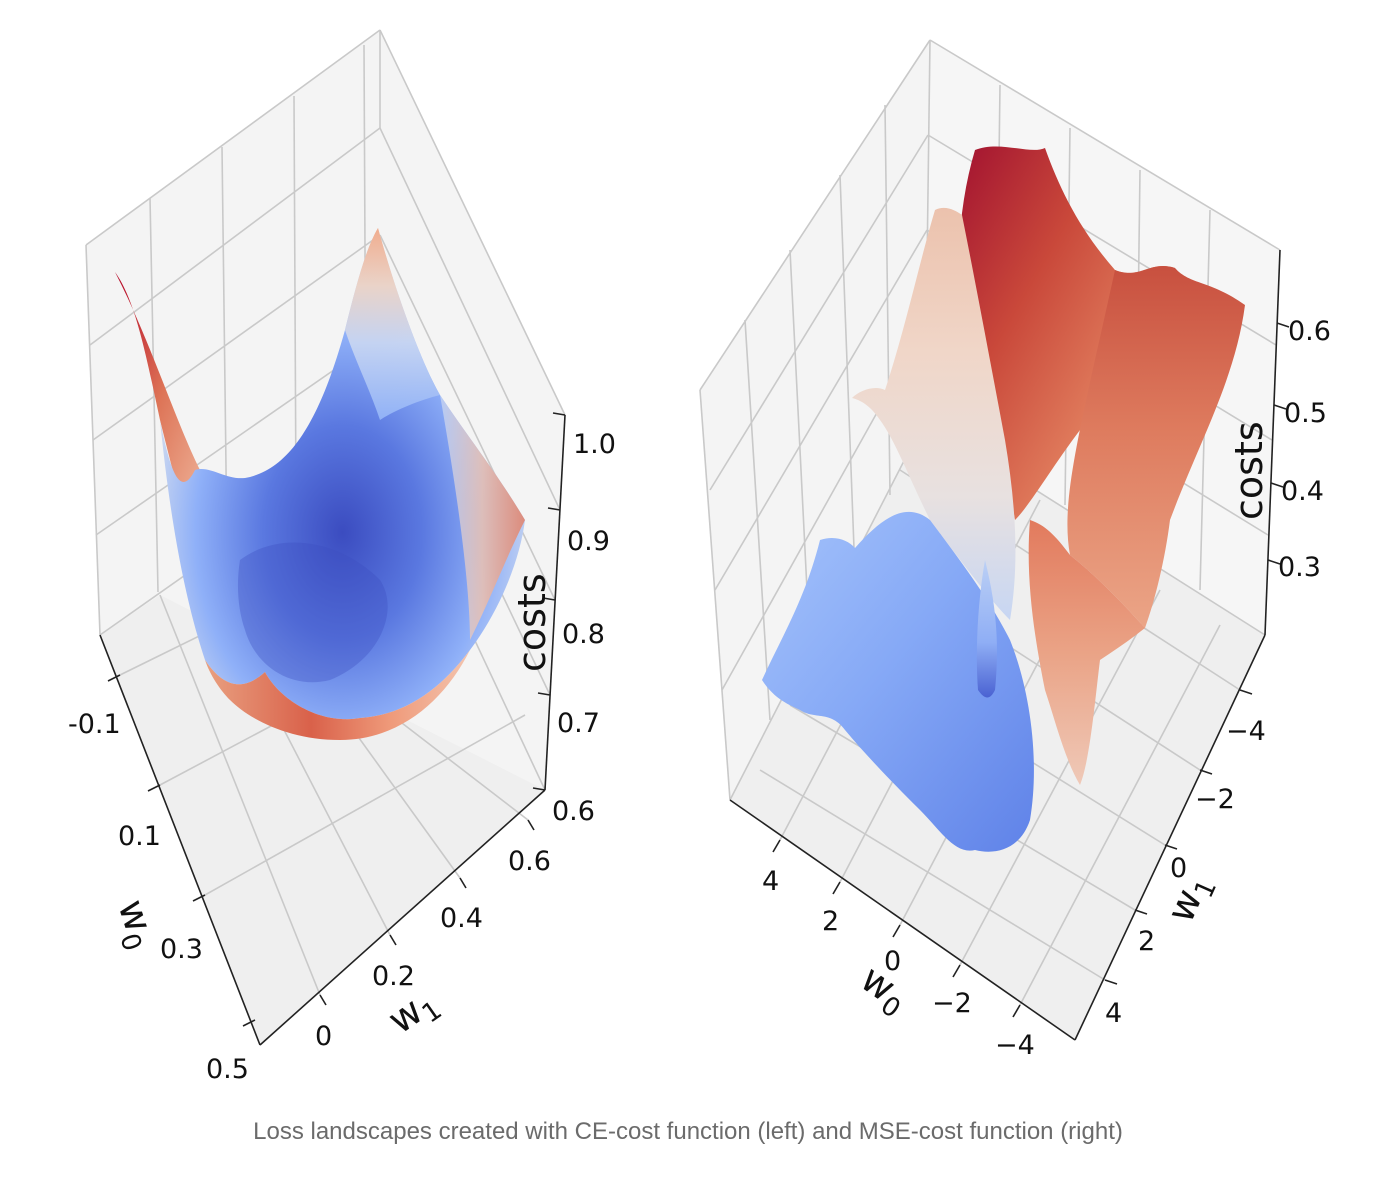  What do you see at coordinates (1309, 331) in the screenshot?
I see `right-costs-tick-label: 0.6` at bounding box center [1309, 331].